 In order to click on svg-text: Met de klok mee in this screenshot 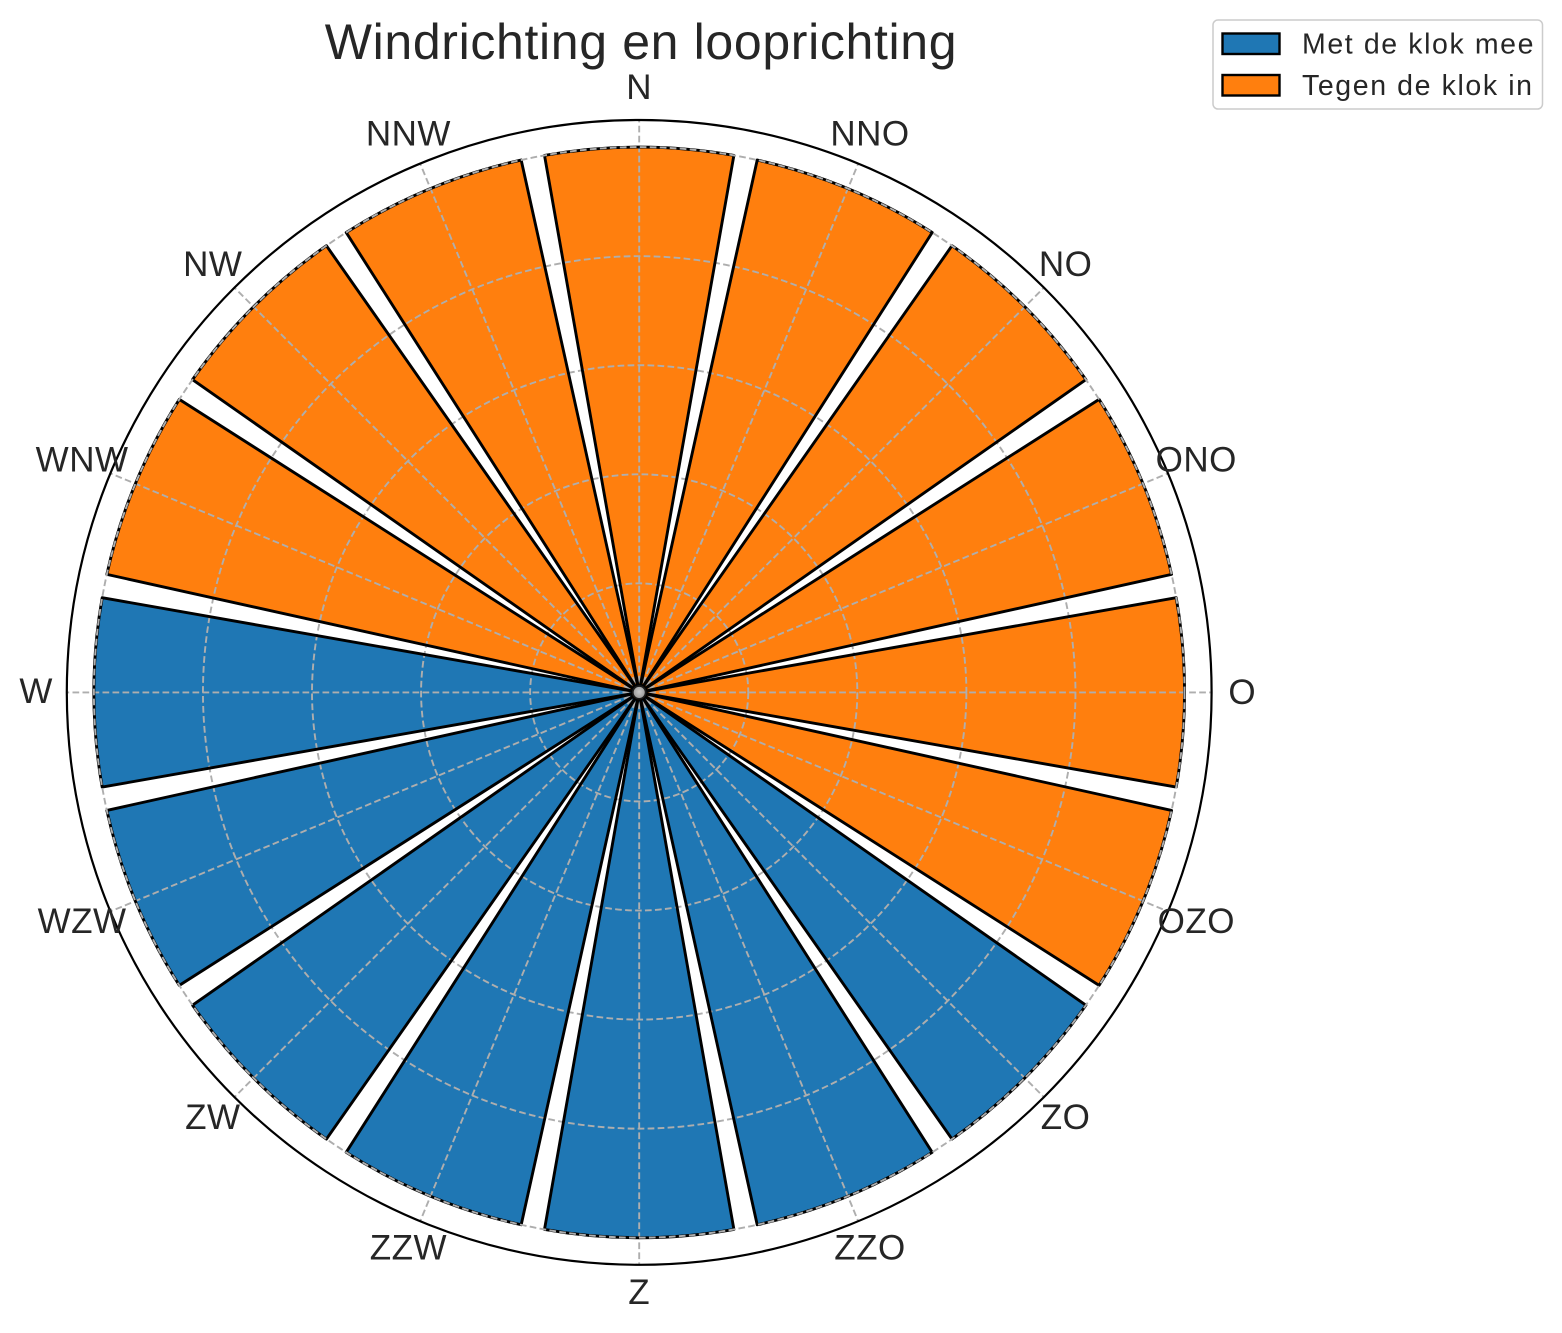, I will do `click(1418, 45)`.